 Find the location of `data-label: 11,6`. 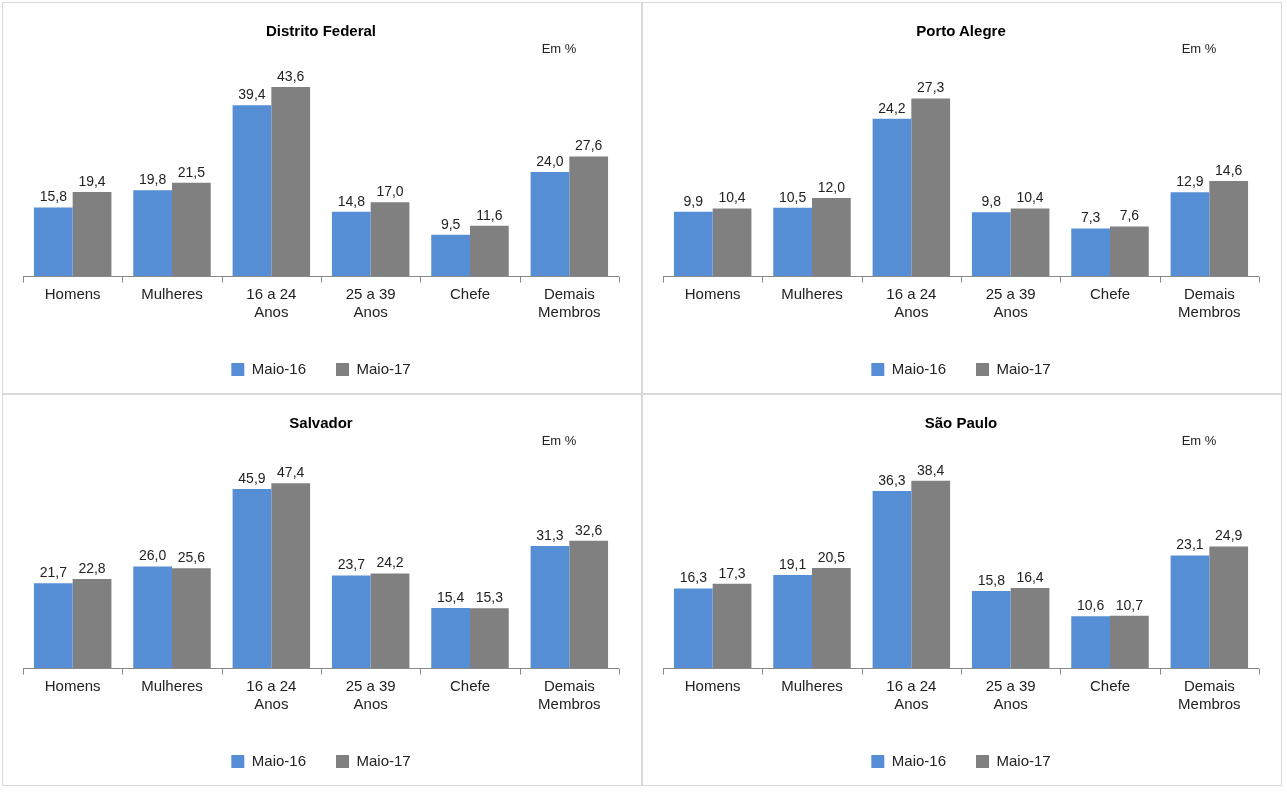

data-label: 11,6 is located at coordinates (489, 214).